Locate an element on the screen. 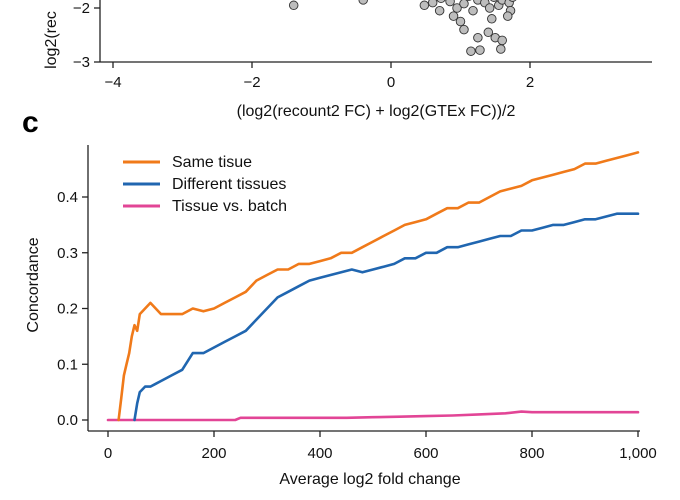 The image size is (680, 500). legend-label-different-tissues: Different tissues is located at coordinates (229, 184).